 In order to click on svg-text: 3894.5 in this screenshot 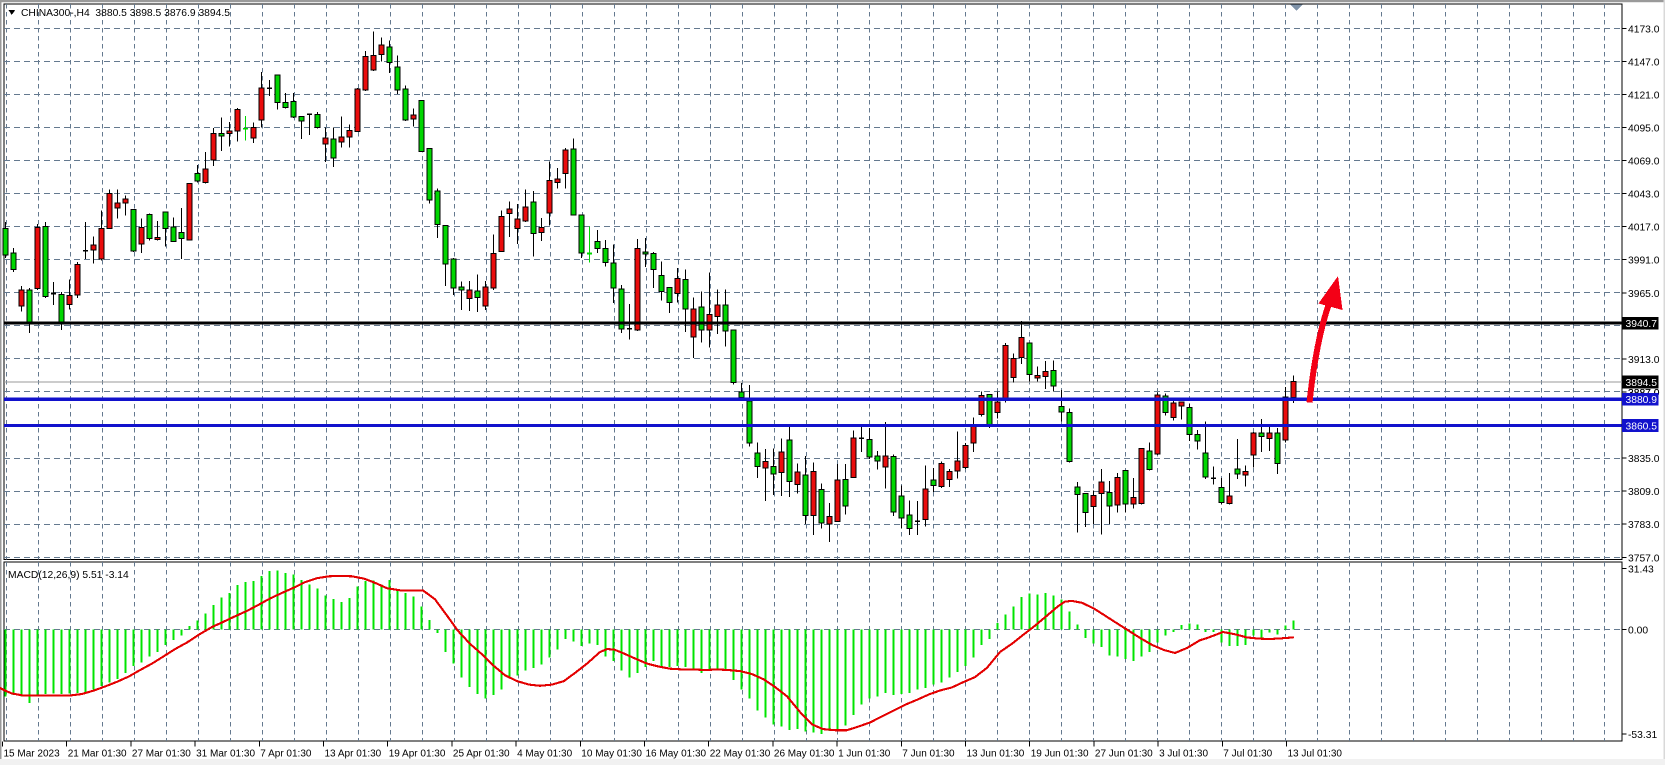, I will do `click(1642, 383)`.